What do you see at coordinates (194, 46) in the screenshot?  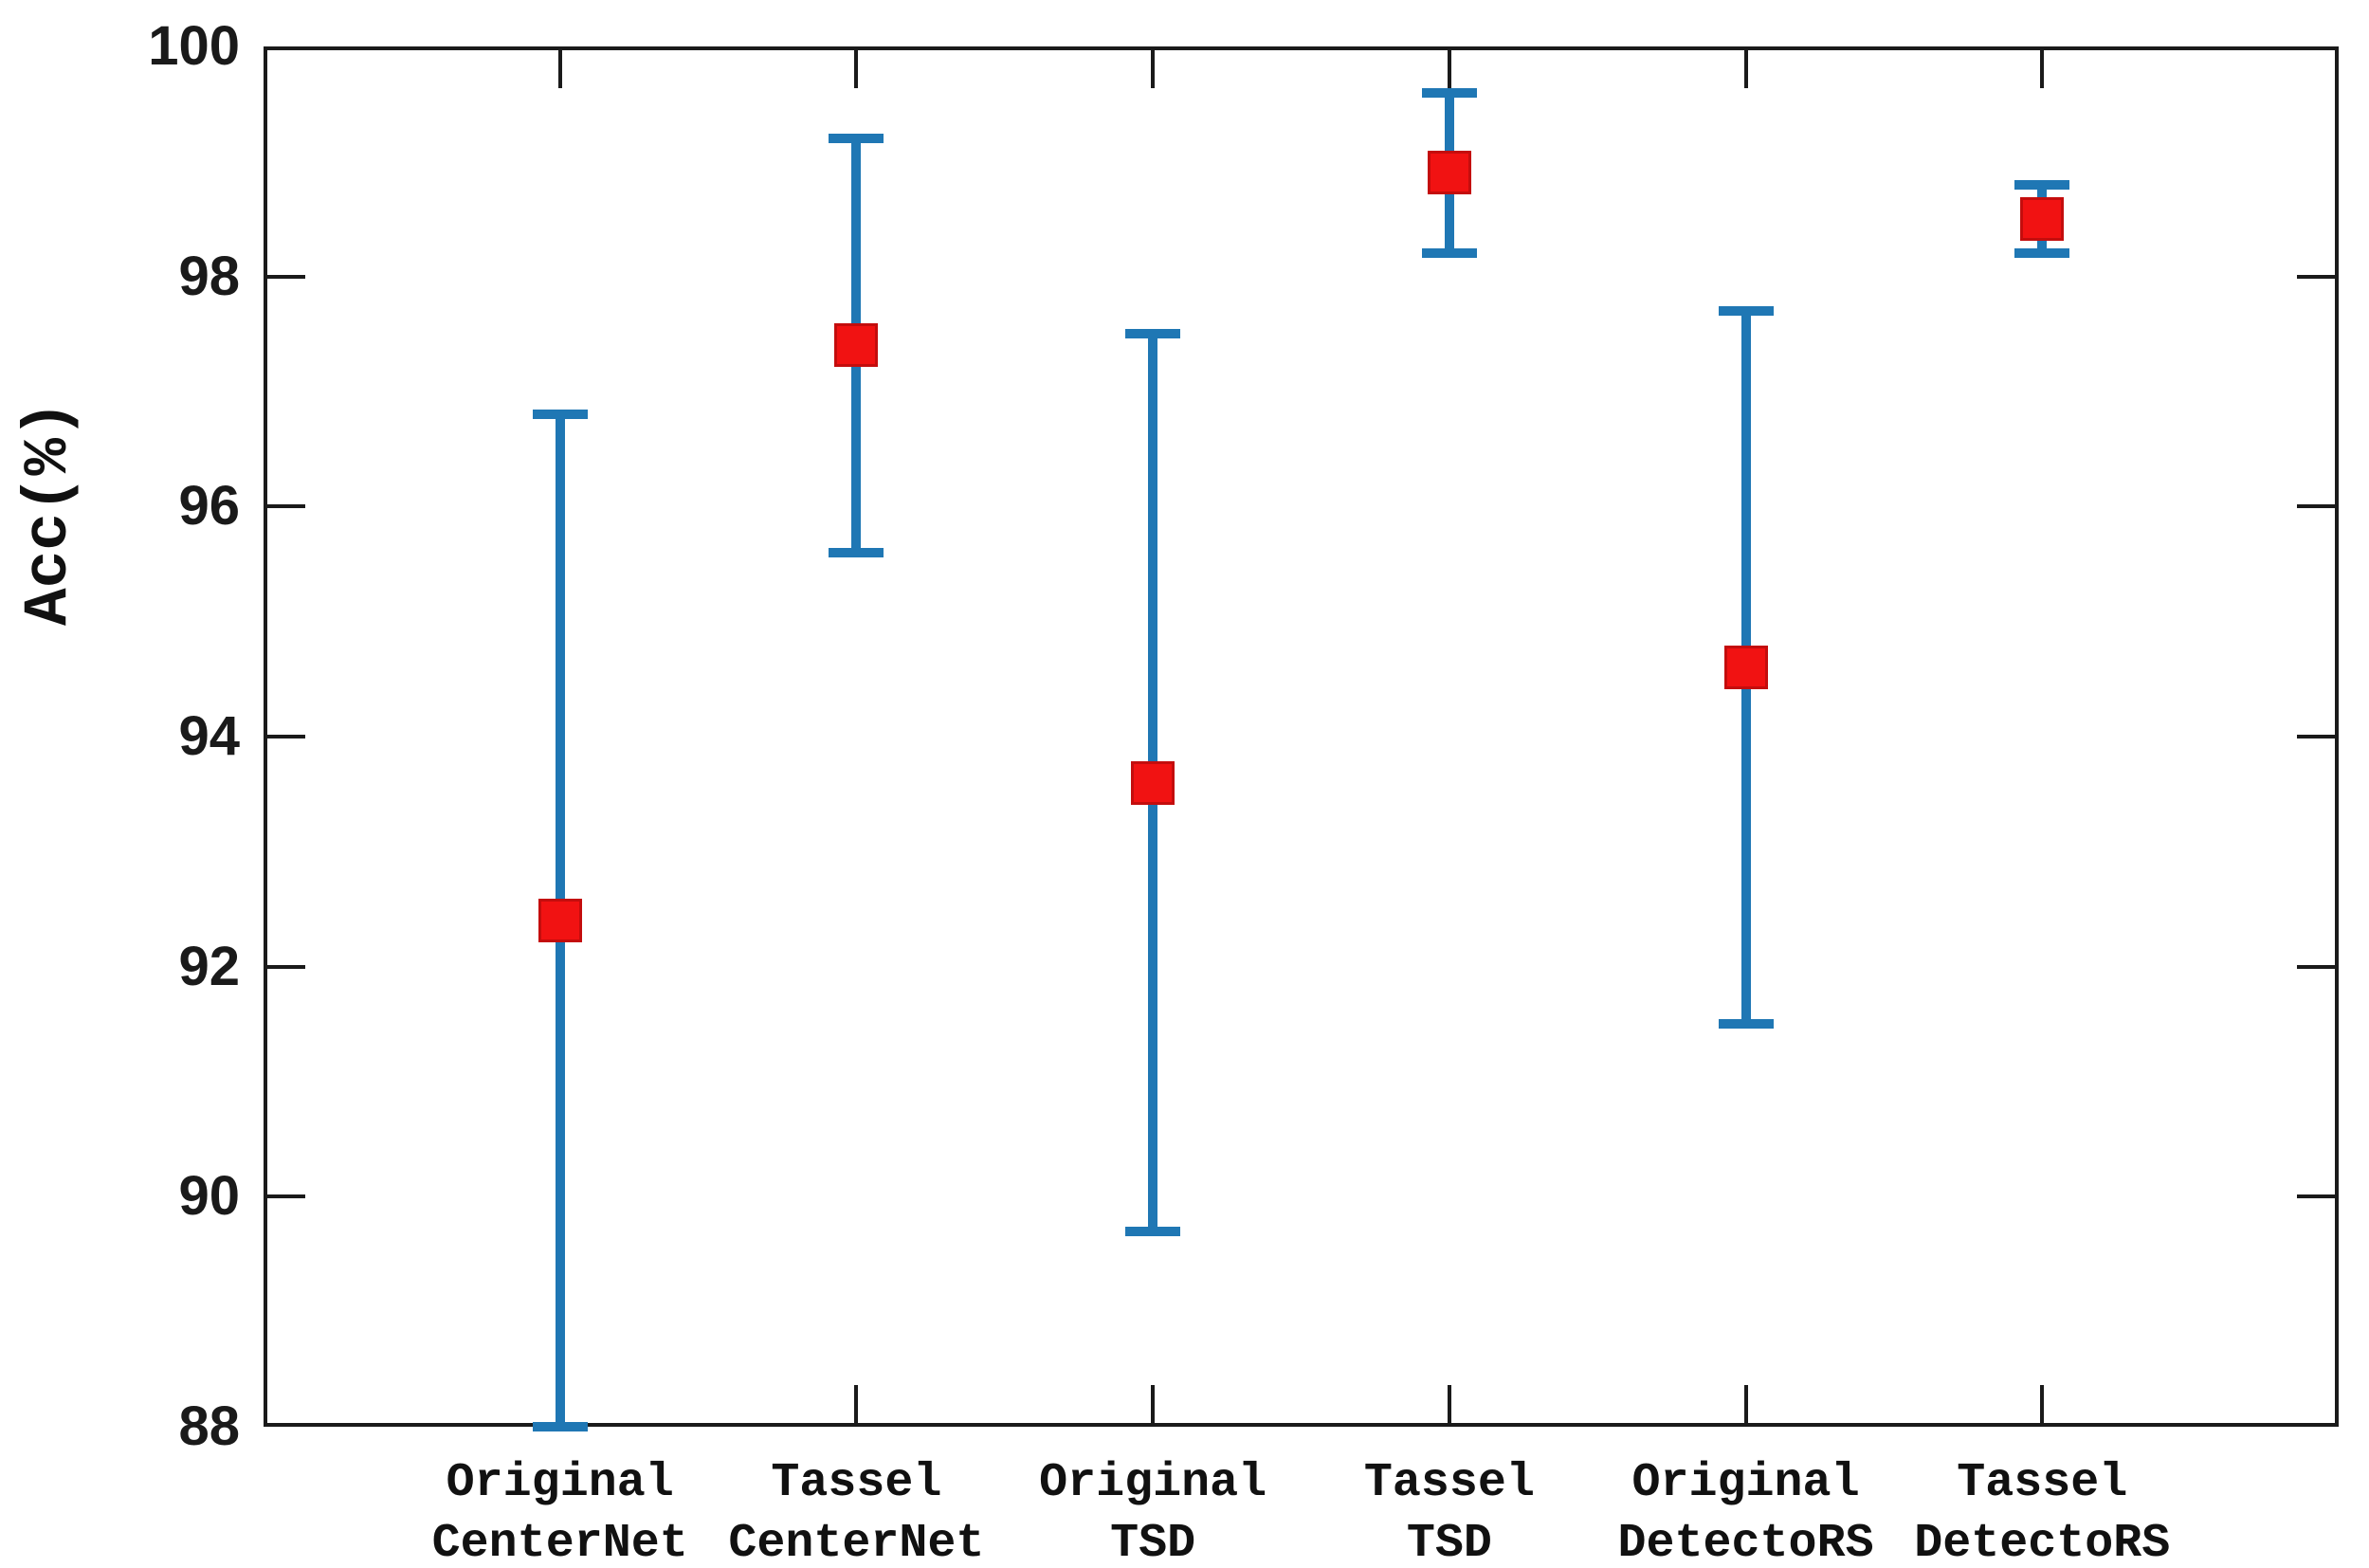 I see `y-tick-label-100: 100` at bounding box center [194, 46].